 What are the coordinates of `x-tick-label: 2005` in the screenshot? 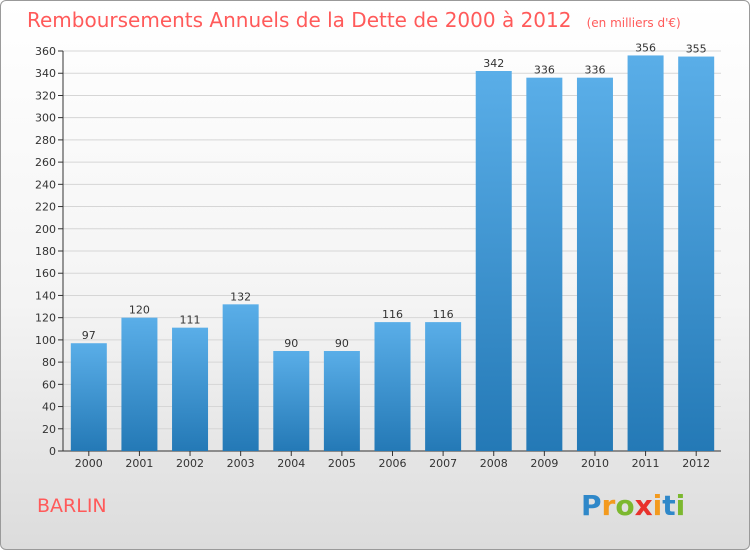 It's located at (342, 463).